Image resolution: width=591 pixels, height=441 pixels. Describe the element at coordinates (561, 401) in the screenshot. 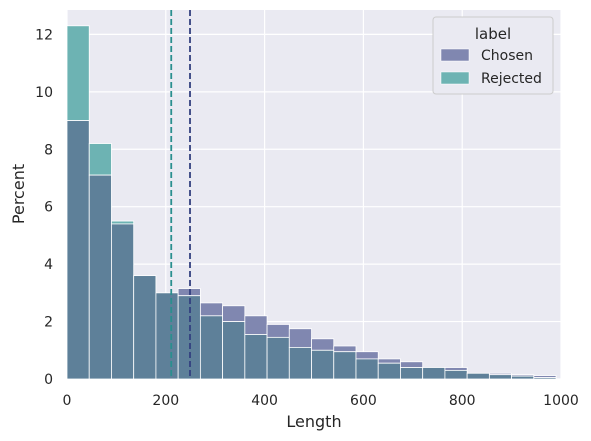

I see `x-tick-label: 1000` at that location.